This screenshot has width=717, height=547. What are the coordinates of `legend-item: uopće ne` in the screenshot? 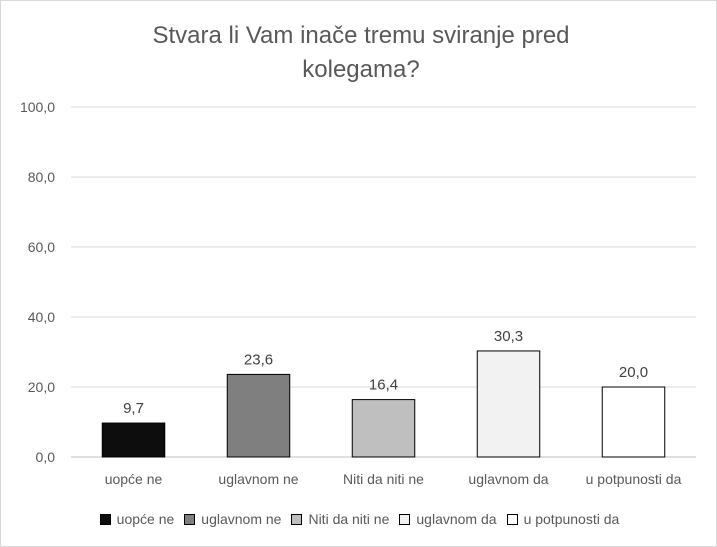 It's located at (137, 519).